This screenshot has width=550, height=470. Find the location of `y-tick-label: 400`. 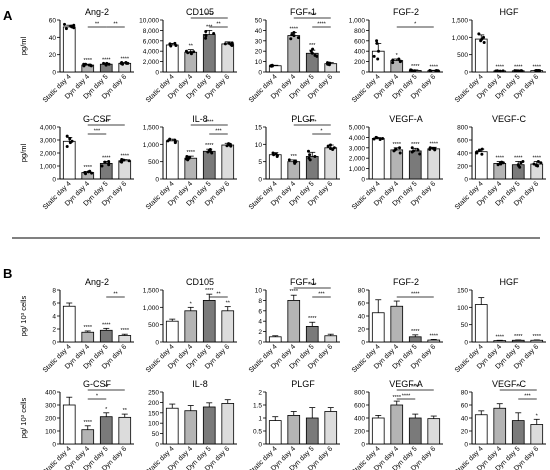

y-tick-label: 400 is located at coordinates (359, 419).